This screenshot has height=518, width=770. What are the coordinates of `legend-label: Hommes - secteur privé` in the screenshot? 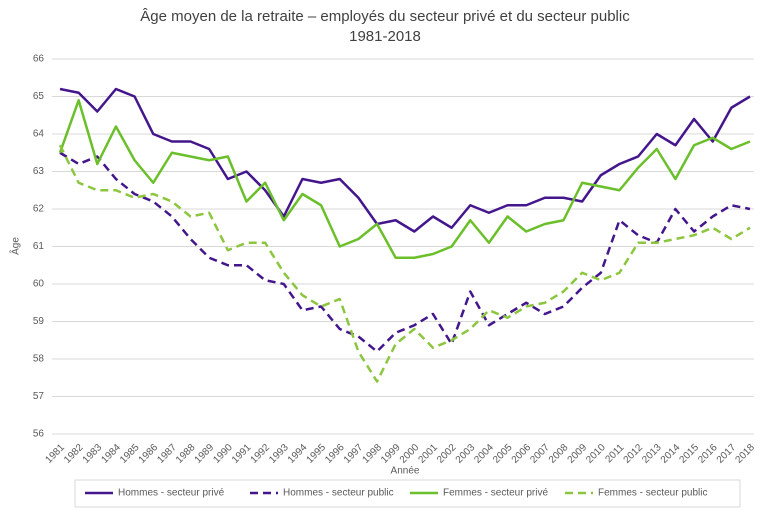 It's located at (171, 493).